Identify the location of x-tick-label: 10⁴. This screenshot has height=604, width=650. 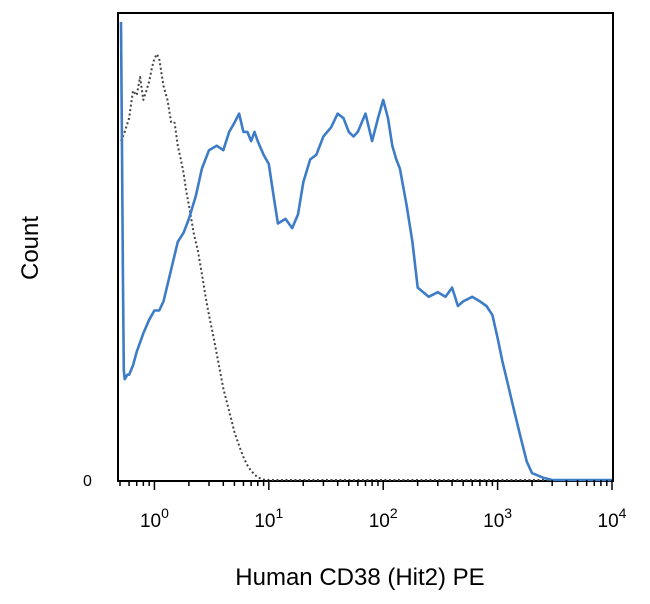
(612, 518).